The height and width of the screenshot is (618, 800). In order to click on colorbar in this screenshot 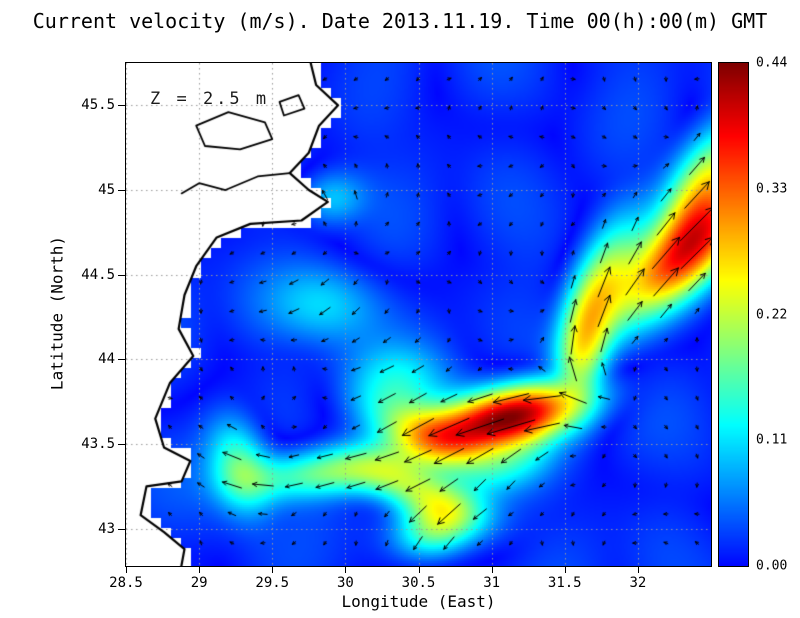, I will do `click(733, 314)`.